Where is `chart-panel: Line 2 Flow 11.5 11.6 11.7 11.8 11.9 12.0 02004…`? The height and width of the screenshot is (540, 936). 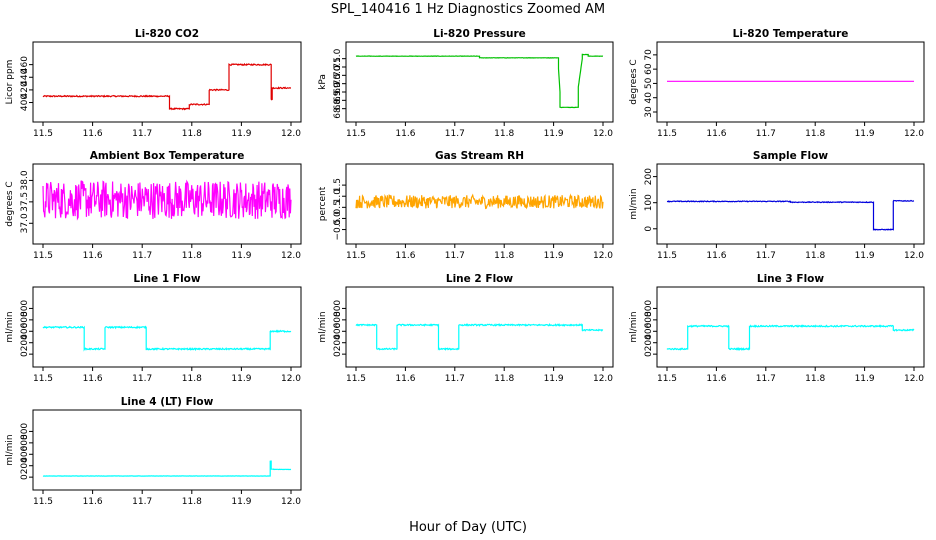
chart-panel: Line 2 Flow 11.5 11.6 11.7 11.8 11.9 12.0 02004… is located at coordinates (466, 328).